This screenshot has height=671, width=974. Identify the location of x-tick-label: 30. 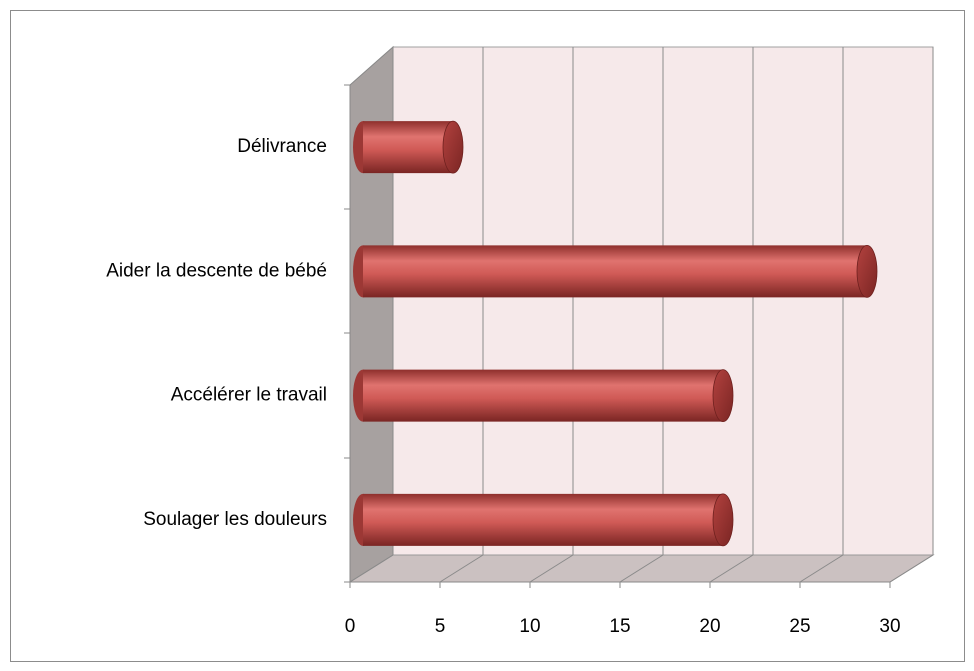
(889, 626).